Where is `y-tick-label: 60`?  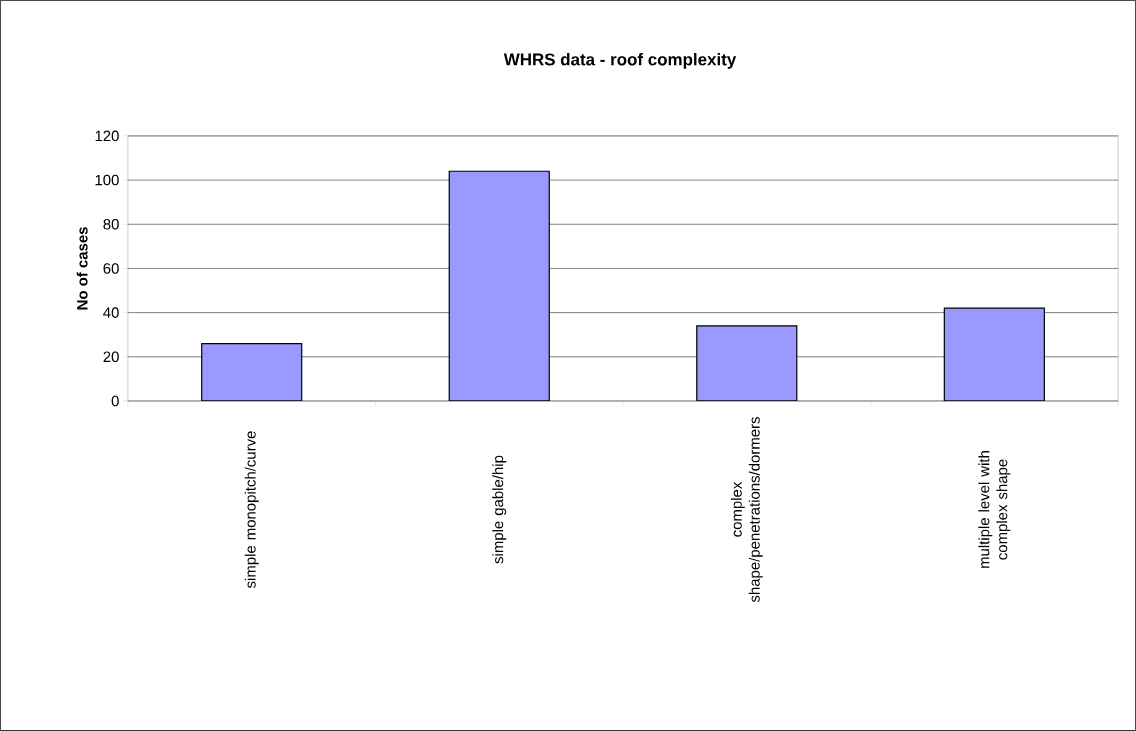
y-tick-label: 60 is located at coordinates (111, 268).